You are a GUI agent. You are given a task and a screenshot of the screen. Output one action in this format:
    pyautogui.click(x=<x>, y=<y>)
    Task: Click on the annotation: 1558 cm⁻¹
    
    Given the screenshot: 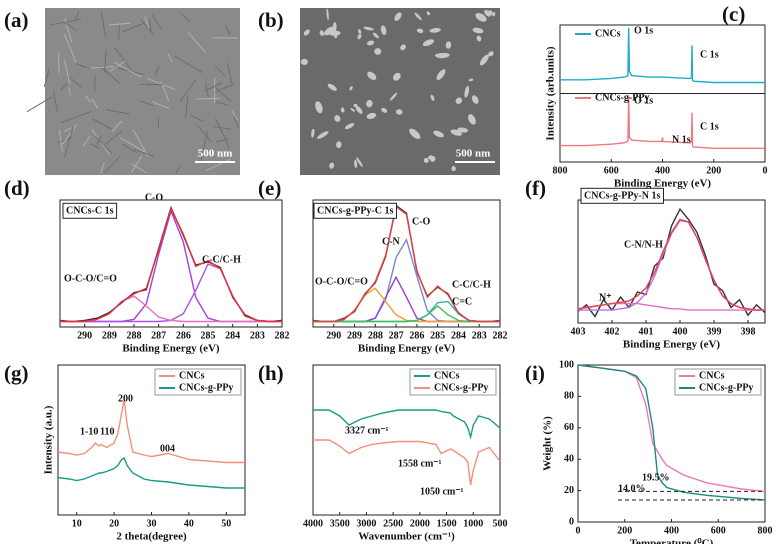 What is the action you would take?
    pyautogui.click(x=420, y=463)
    